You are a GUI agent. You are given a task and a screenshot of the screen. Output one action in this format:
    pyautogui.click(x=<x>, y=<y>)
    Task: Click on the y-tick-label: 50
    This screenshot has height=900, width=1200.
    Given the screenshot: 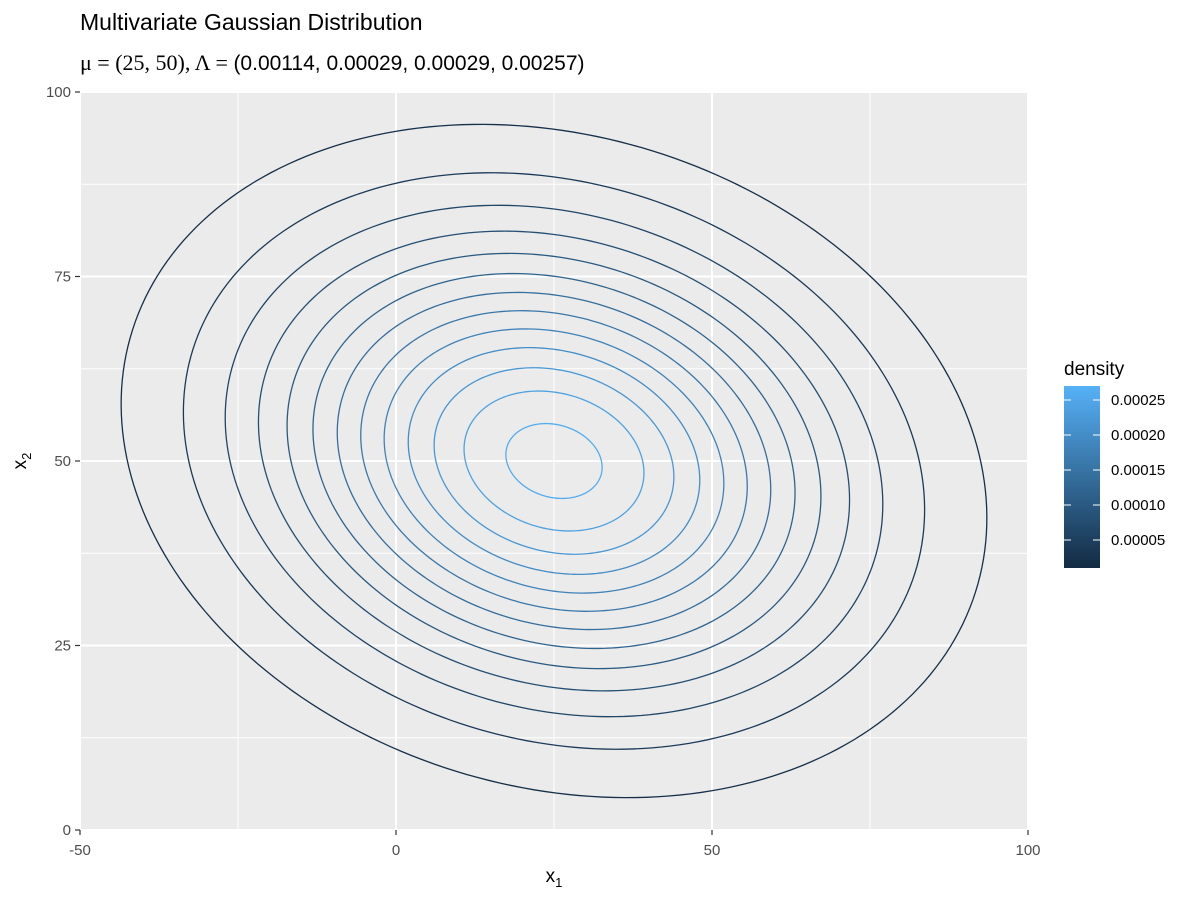 What is the action you would take?
    pyautogui.click(x=62, y=461)
    